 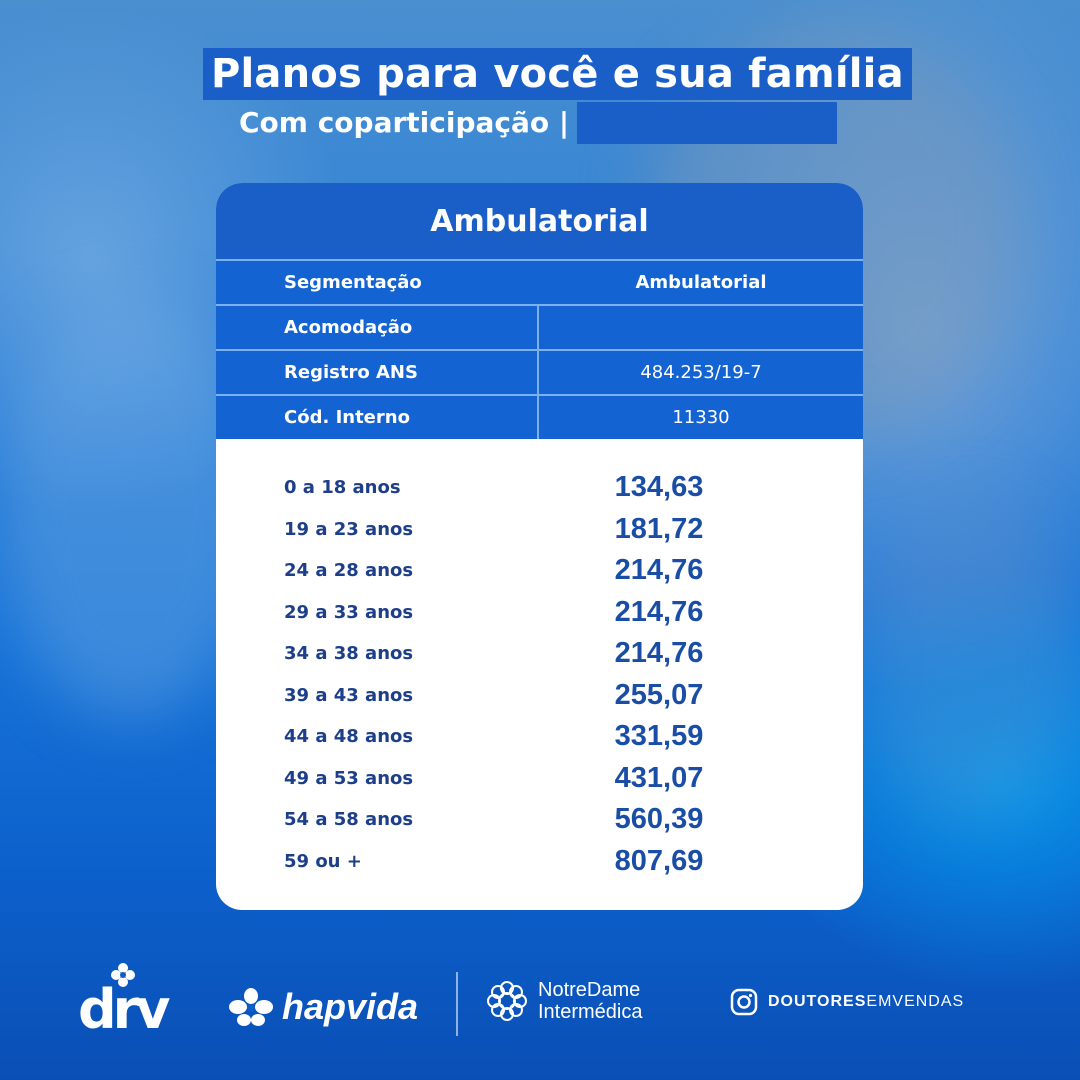 What do you see at coordinates (707, 123) in the screenshot?
I see `subtitle-highlight-bar` at bounding box center [707, 123].